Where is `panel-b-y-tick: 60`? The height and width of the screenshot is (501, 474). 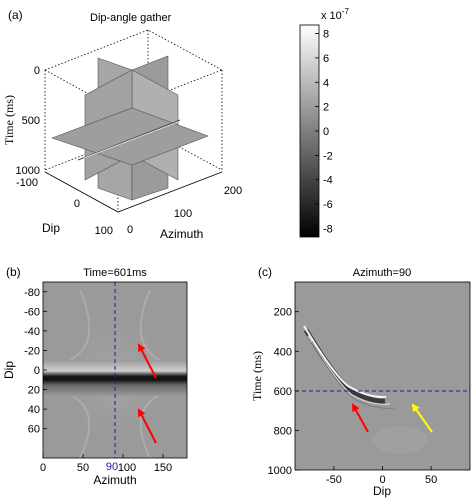 panel-b-y-tick: 60 is located at coordinates (34, 430).